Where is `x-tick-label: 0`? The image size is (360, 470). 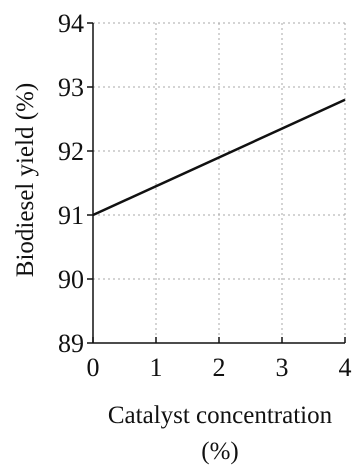 x-tick-label: 0 is located at coordinates (93, 367).